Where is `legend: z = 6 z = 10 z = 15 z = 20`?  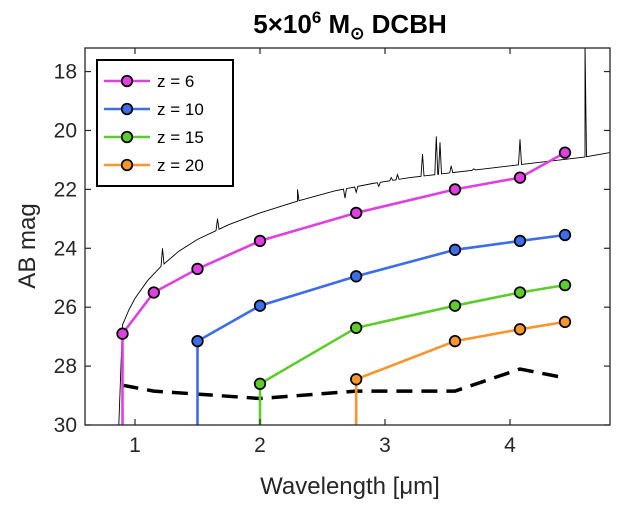
legend: z = 6 z = 10 z = 15 z = 20 is located at coordinates (165, 123).